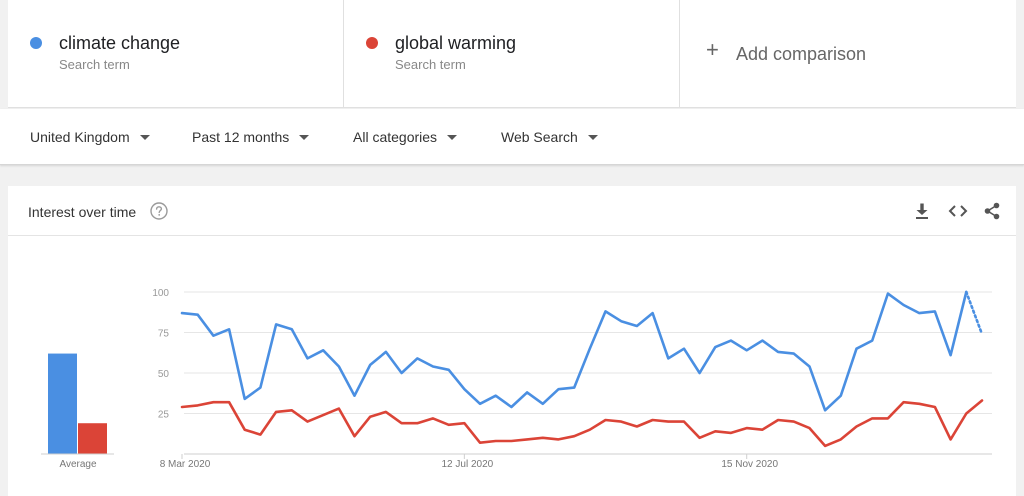  Describe the element at coordinates (241, 137) in the screenshot. I see `time-range-label: Past 12 months` at that location.